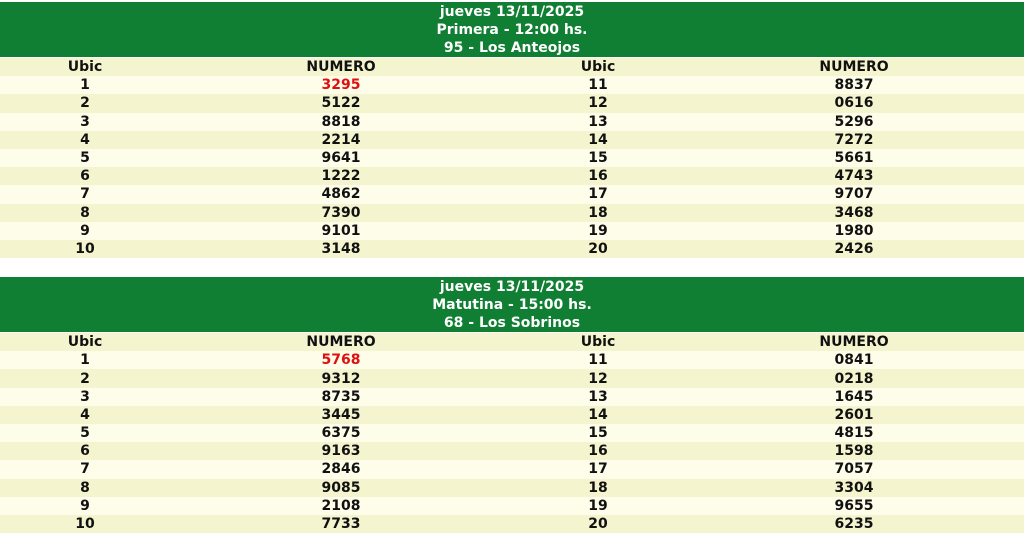 The height and width of the screenshot is (536, 1024). I want to click on ubic-cell: 4, so click(85, 414).